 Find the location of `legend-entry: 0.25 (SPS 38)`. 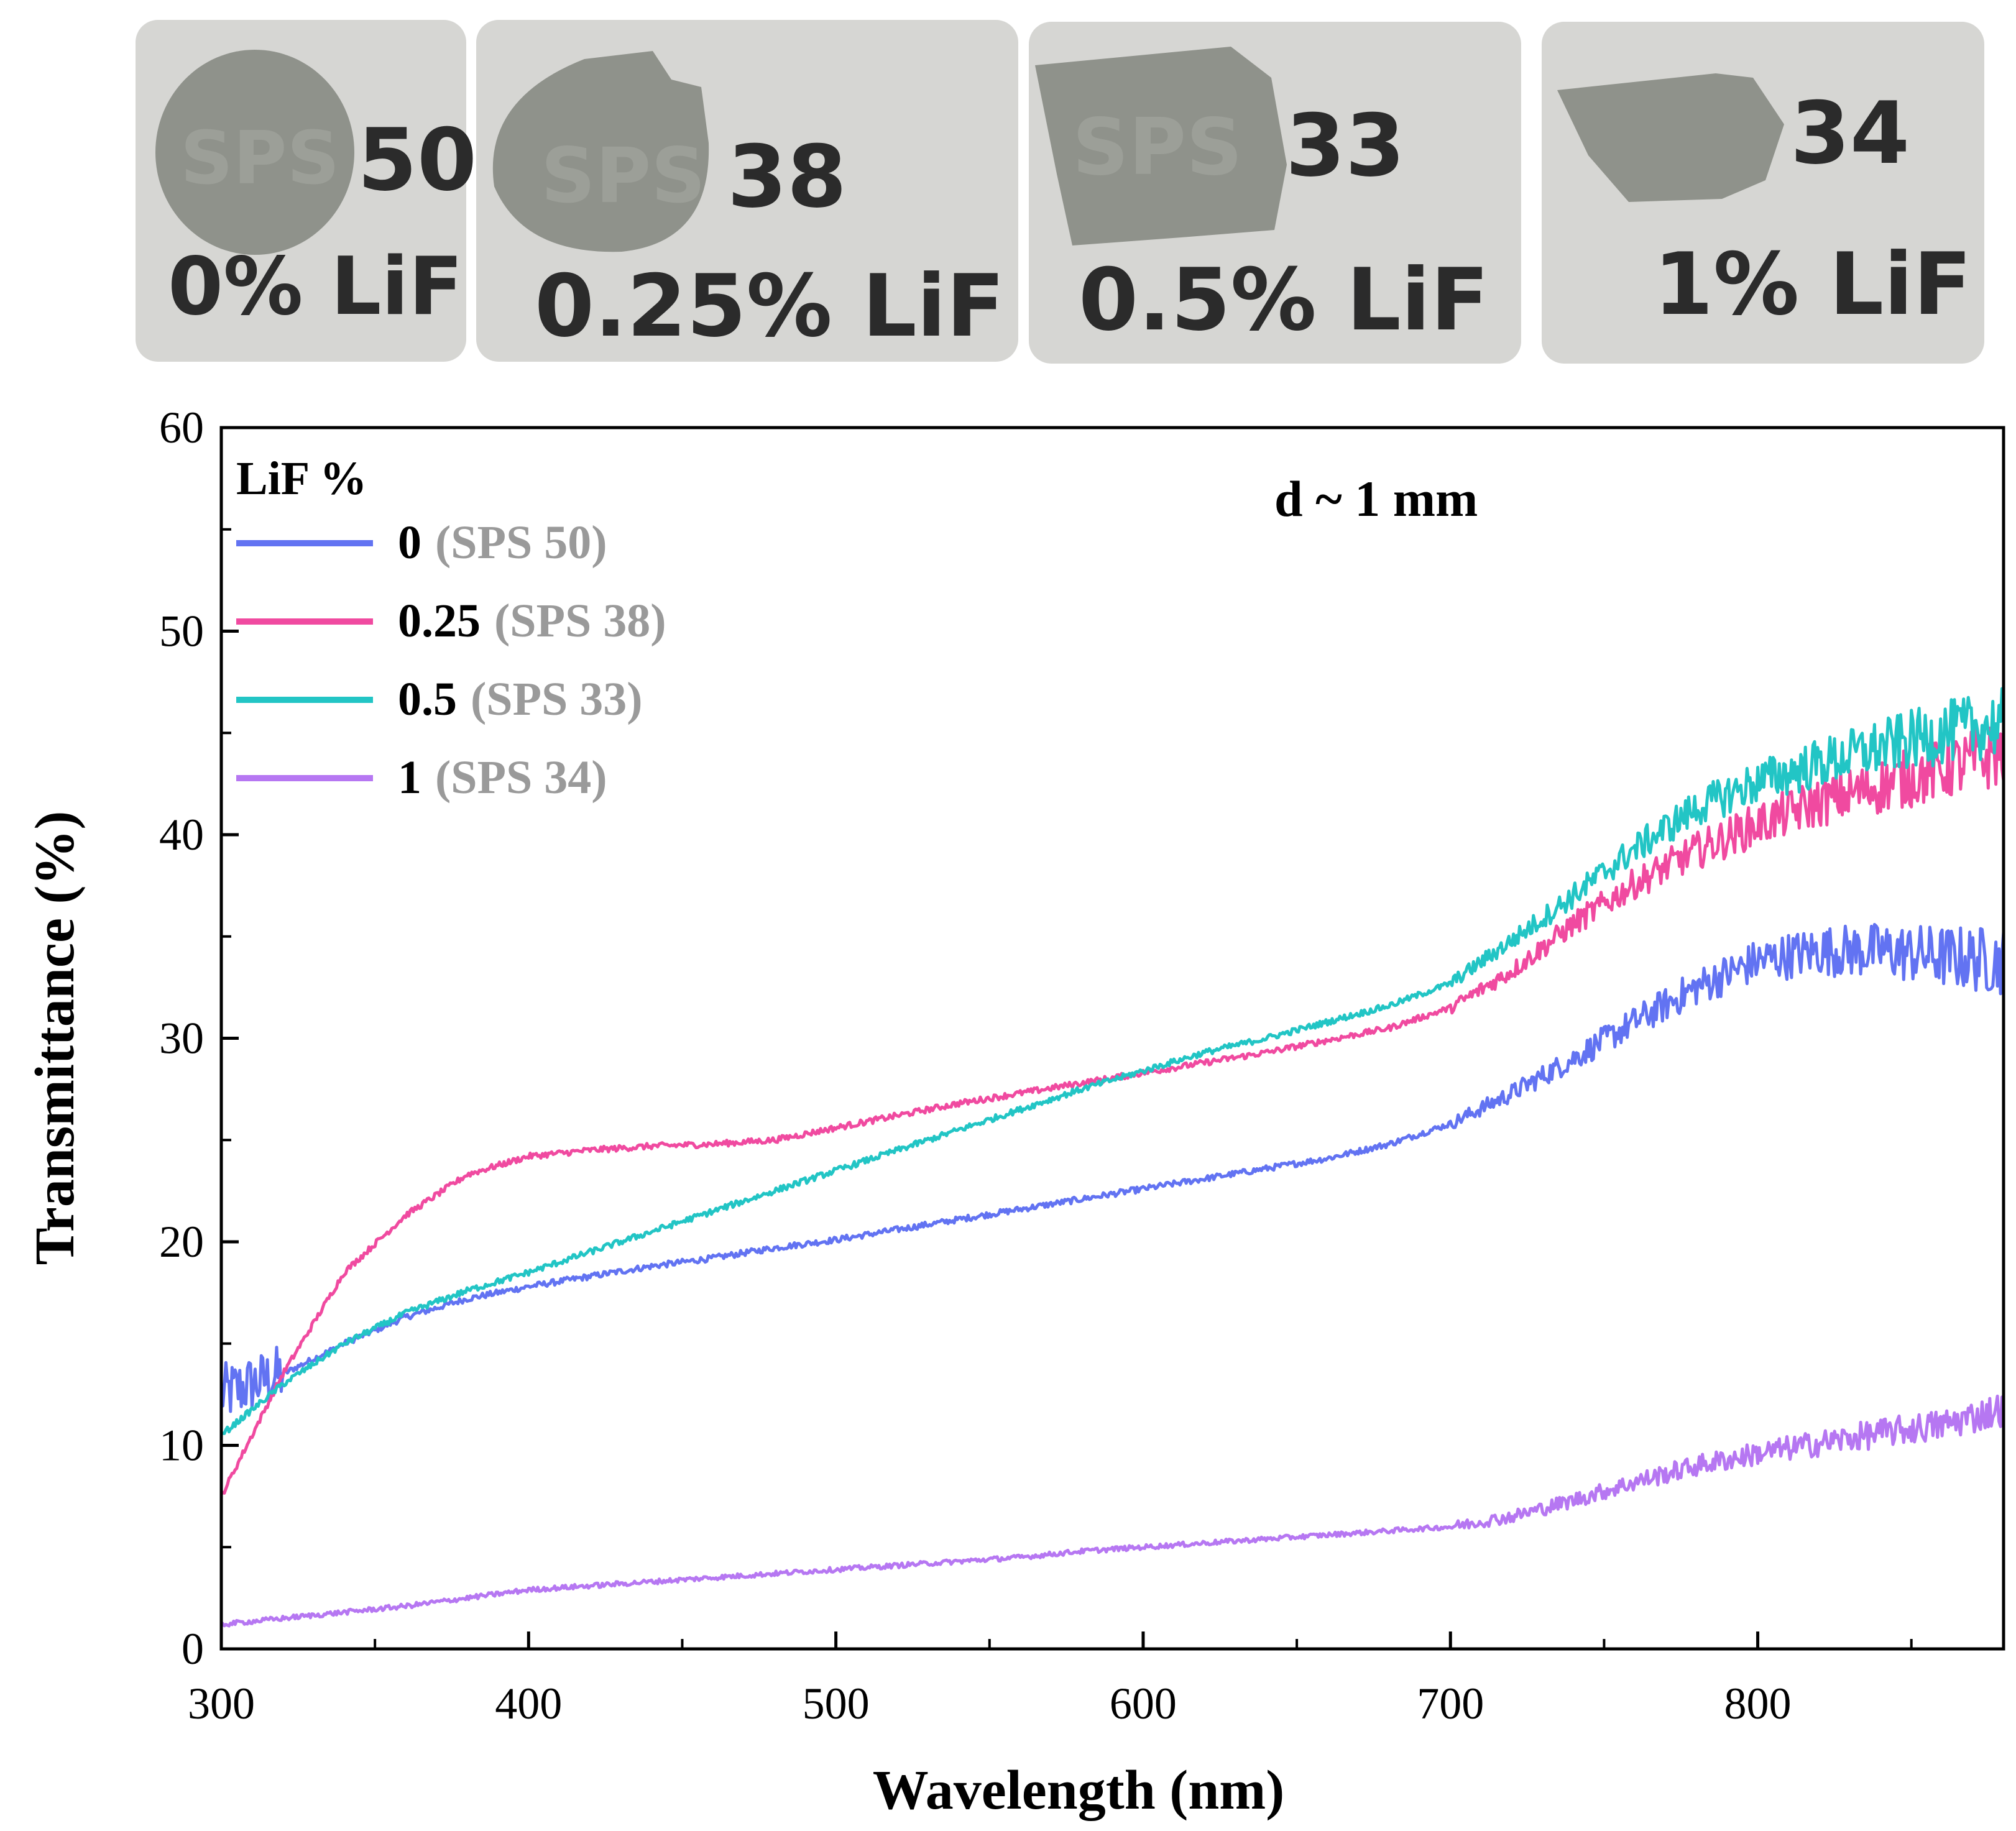

legend-entry: 0.25 (SPS 38) is located at coordinates (451, 621).